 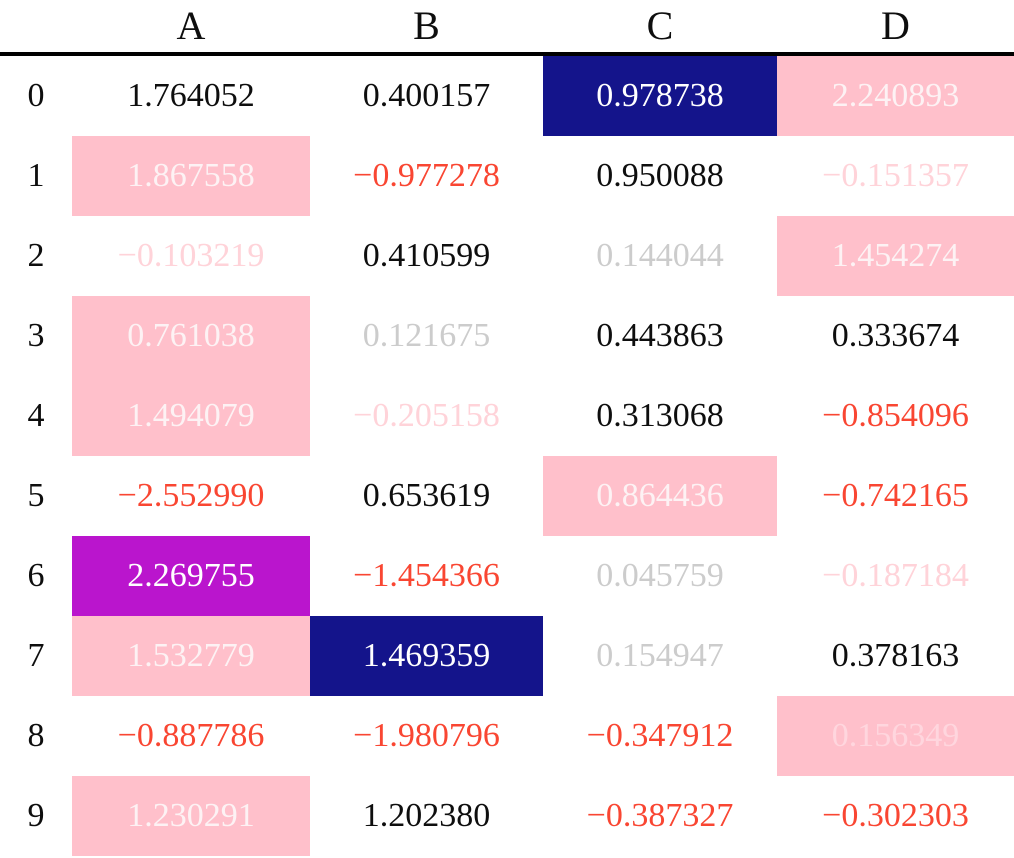 What do you see at coordinates (895, 256) in the screenshot?
I see `cell-D2: 1.454274` at bounding box center [895, 256].